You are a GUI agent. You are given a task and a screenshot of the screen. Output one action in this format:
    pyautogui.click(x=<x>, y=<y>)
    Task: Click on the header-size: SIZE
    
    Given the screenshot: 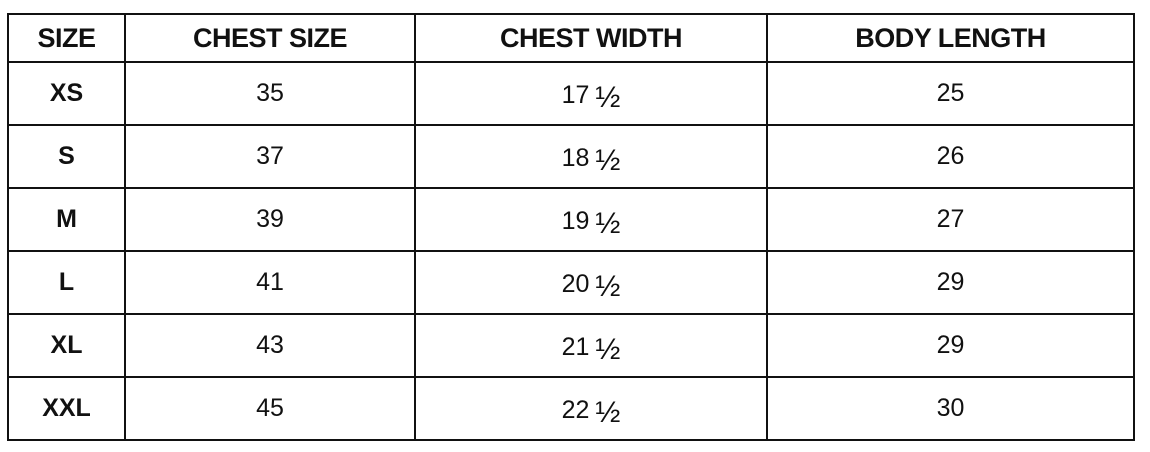 What is the action you would take?
    pyautogui.click(x=66, y=38)
    